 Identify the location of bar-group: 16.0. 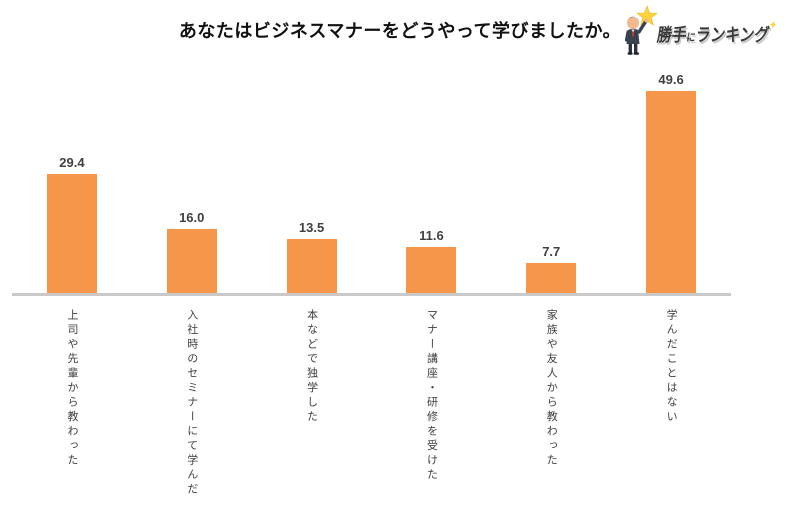
(192, 253).